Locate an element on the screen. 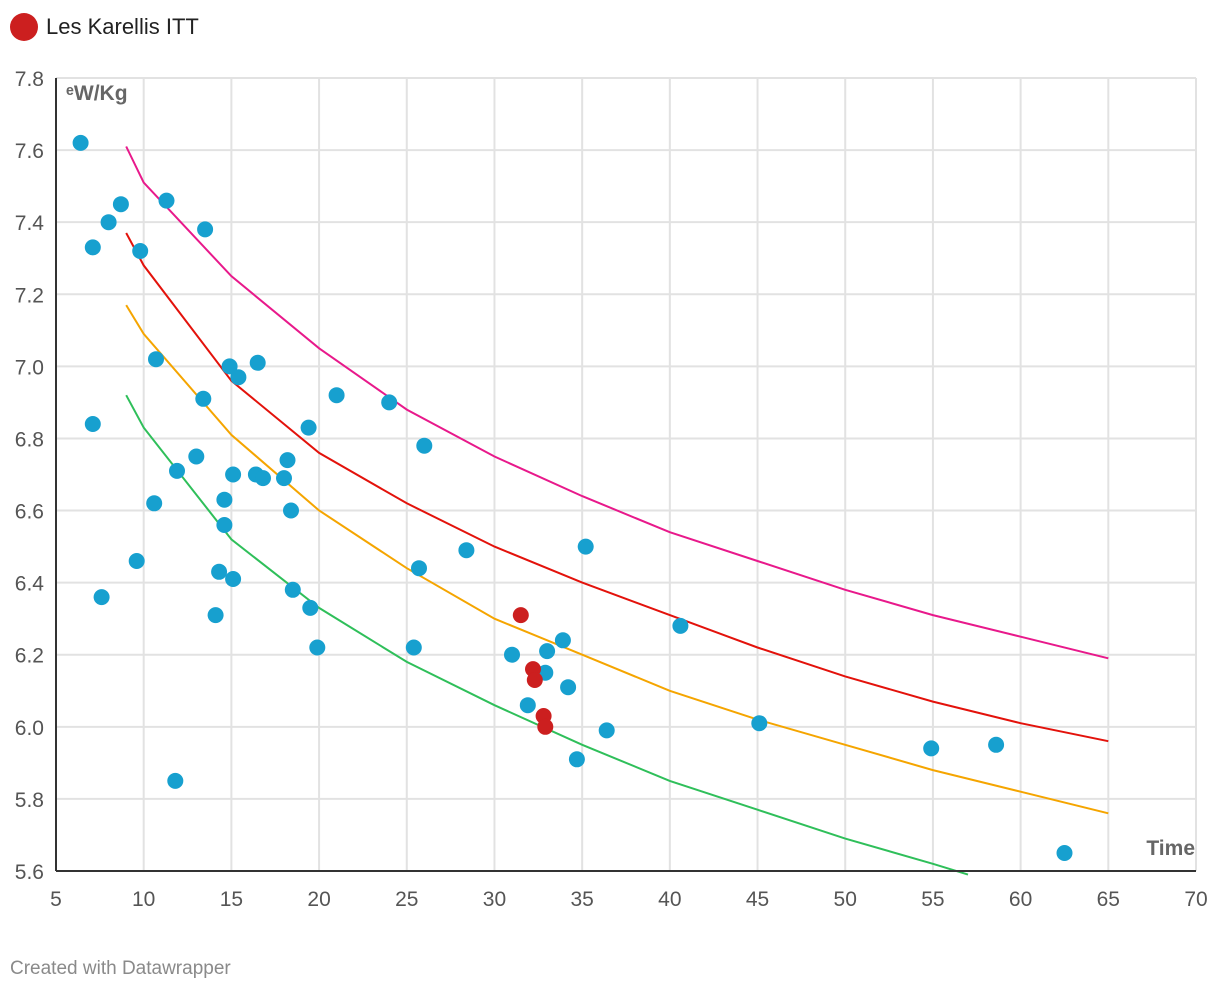 The height and width of the screenshot is (1008, 1220). legend-swatch-les-karellis is located at coordinates (24, 27).